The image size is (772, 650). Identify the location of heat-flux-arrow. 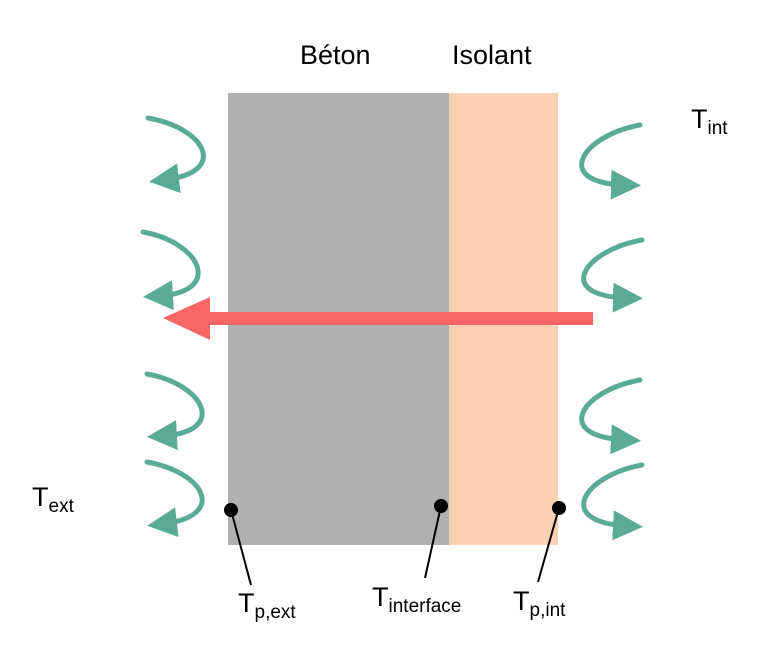
(378, 318).